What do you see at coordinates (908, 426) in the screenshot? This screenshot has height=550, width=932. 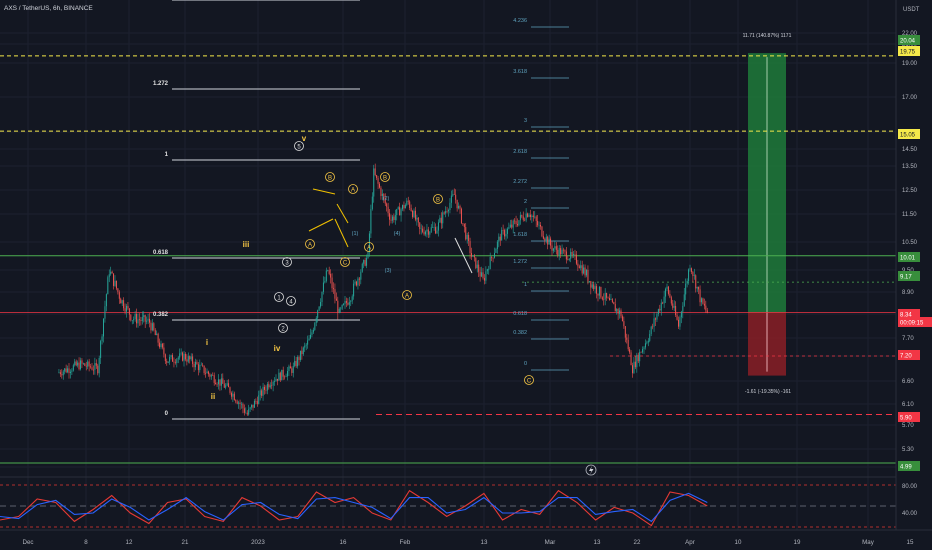 I see `price-tick: 5.70` at bounding box center [908, 426].